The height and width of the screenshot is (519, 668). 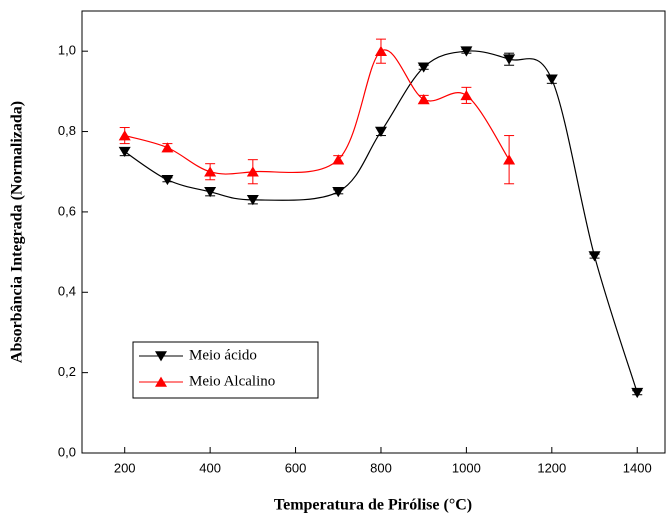 I want to click on y-axis-title: Absorbância Integrada (Normalizada), so click(x=17, y=232).